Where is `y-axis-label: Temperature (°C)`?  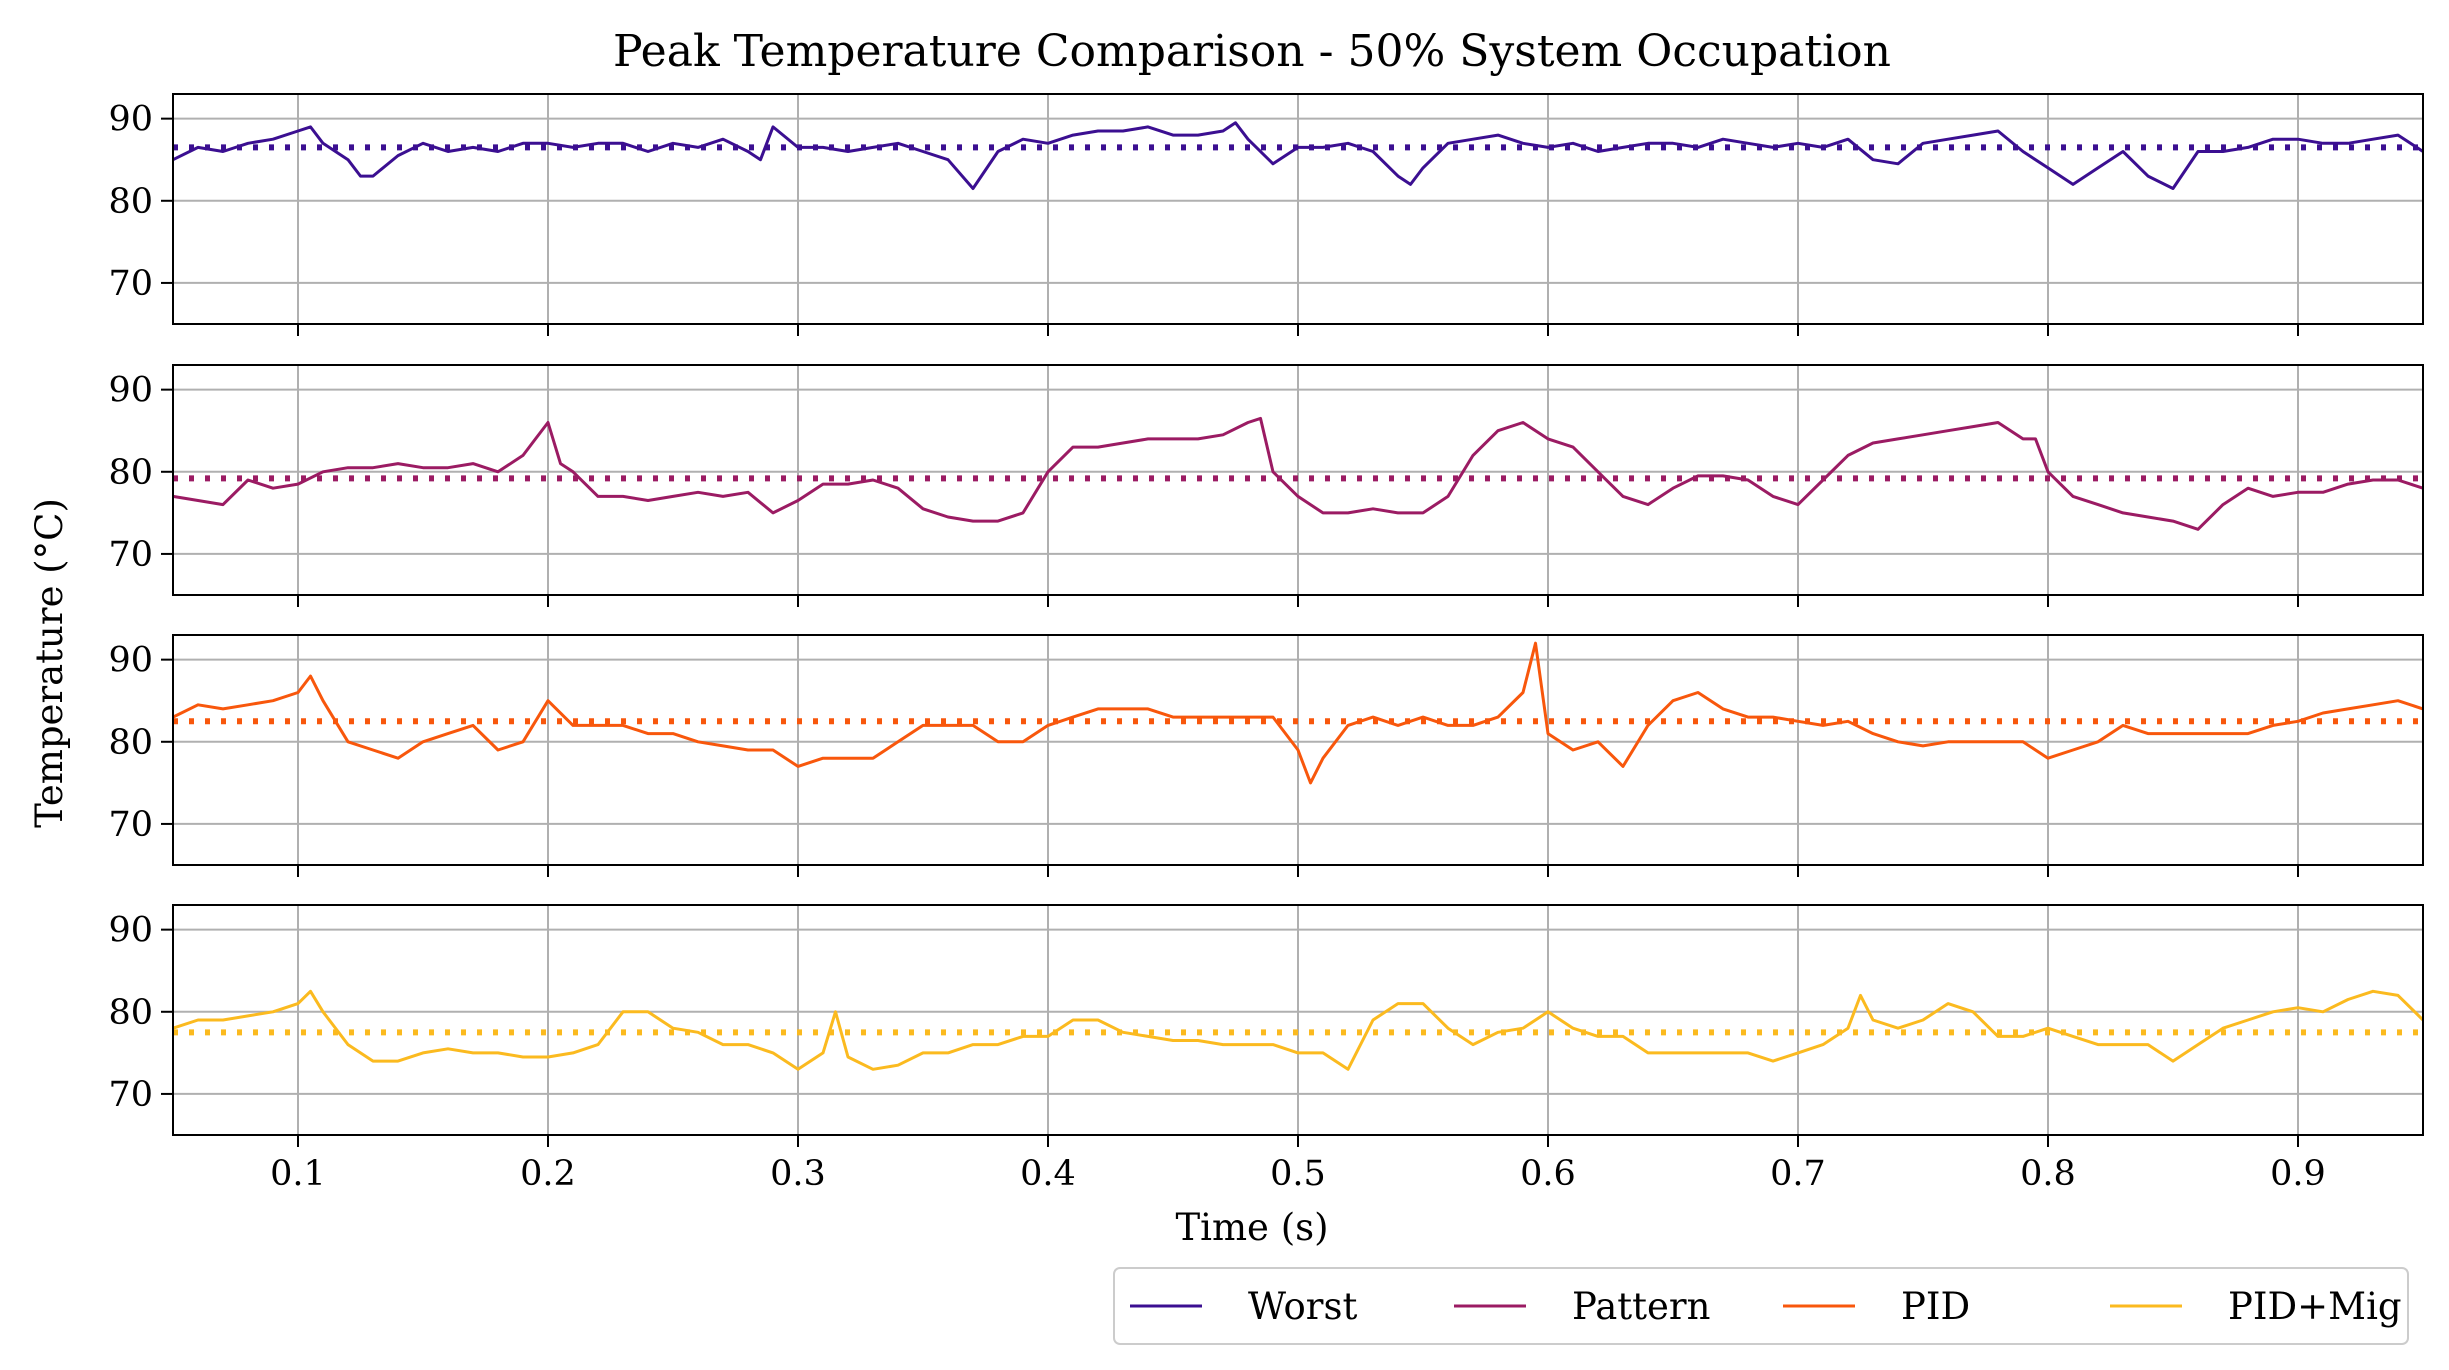
y-axis-label: Temperature (°C) is located at coordinates (49, 663).